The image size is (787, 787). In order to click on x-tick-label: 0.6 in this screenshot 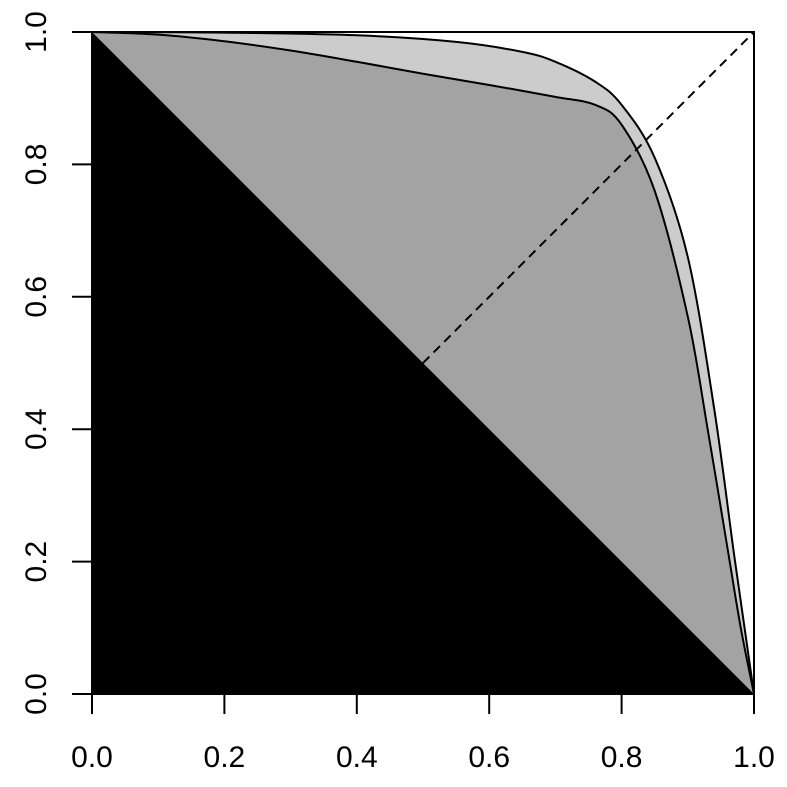, I will do `click(489, 757)`.